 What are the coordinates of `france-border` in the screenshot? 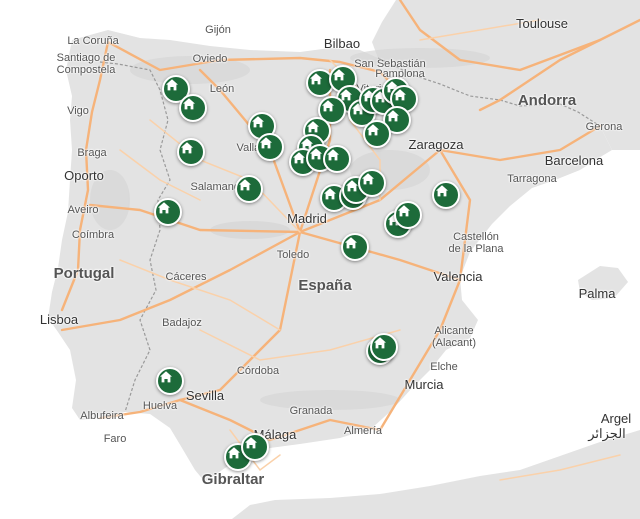 It's located at (489, 92).